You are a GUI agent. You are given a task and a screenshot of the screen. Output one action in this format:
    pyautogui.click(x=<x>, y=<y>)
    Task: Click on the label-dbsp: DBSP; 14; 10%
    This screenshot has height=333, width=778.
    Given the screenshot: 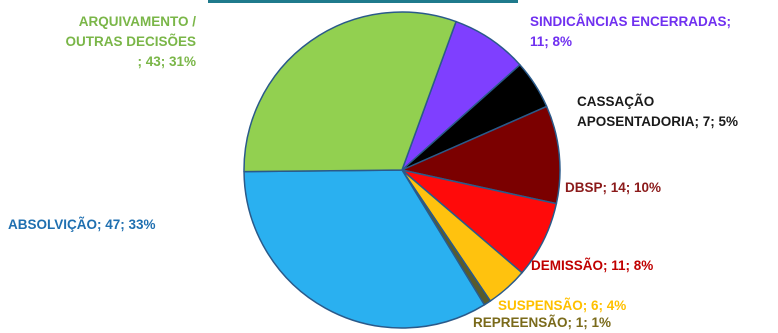 What is the action you would take?
    pyautogui.click(x=613, y=187)
    